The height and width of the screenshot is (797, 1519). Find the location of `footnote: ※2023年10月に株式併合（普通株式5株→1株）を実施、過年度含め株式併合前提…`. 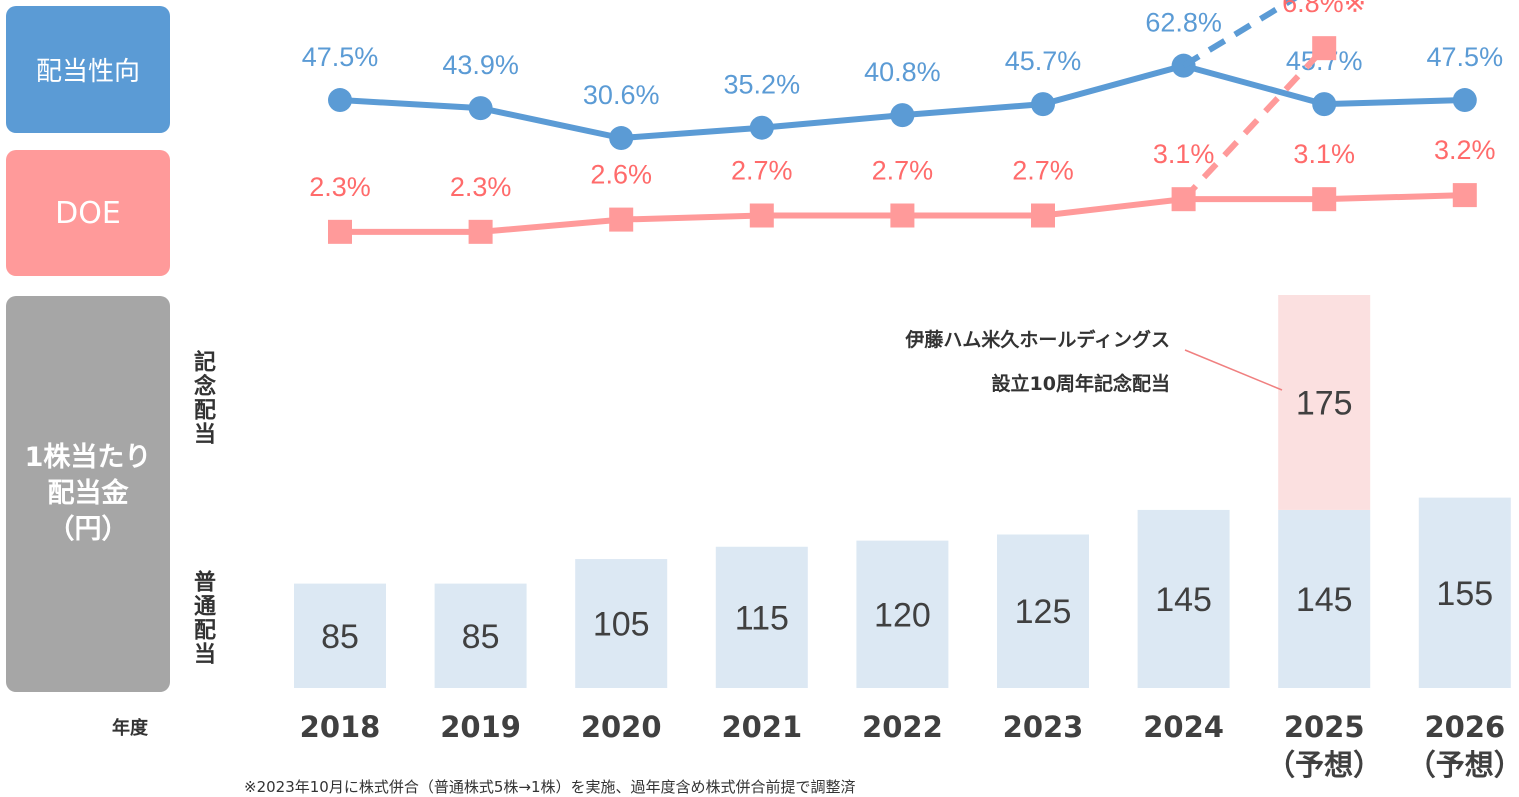

footnote: ※2023年10月に株式併合（普通株式5株→1株）を実施、過年度含め株式併合前提… is located at coordinates (550, 787).